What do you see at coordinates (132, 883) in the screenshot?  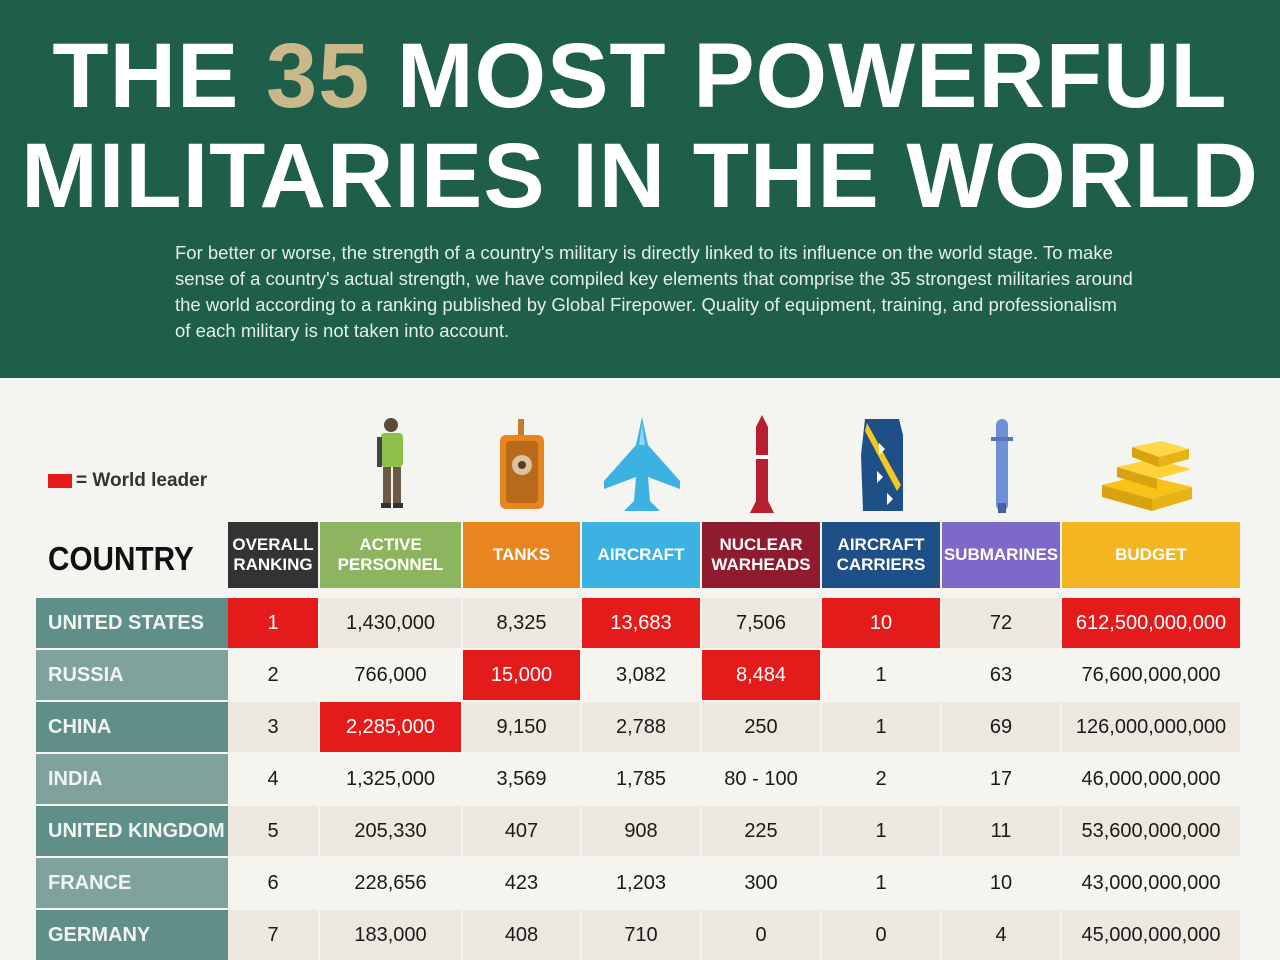 I see `country-cell: FRANCE` at bounding box center [132, 883].